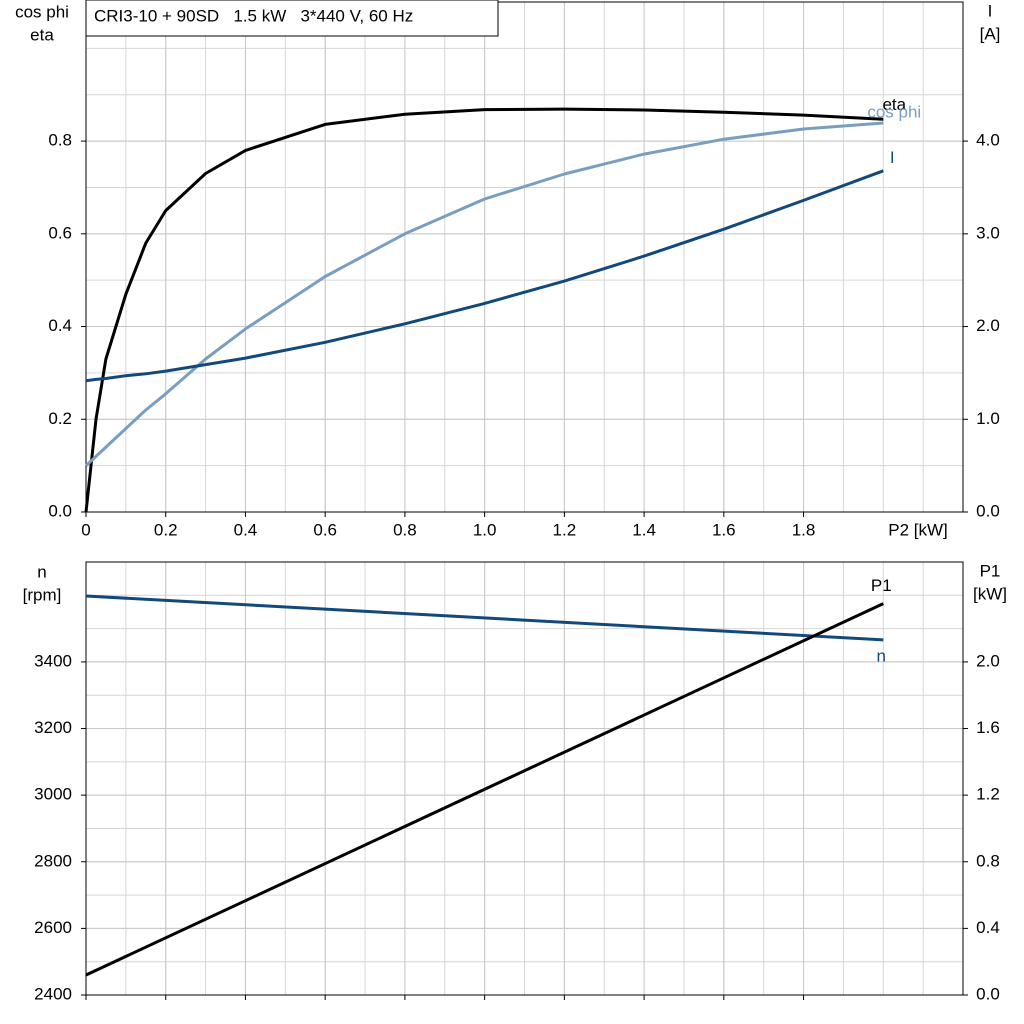  I want to click on y2-tick-label: 1.2, so click(988, 794).